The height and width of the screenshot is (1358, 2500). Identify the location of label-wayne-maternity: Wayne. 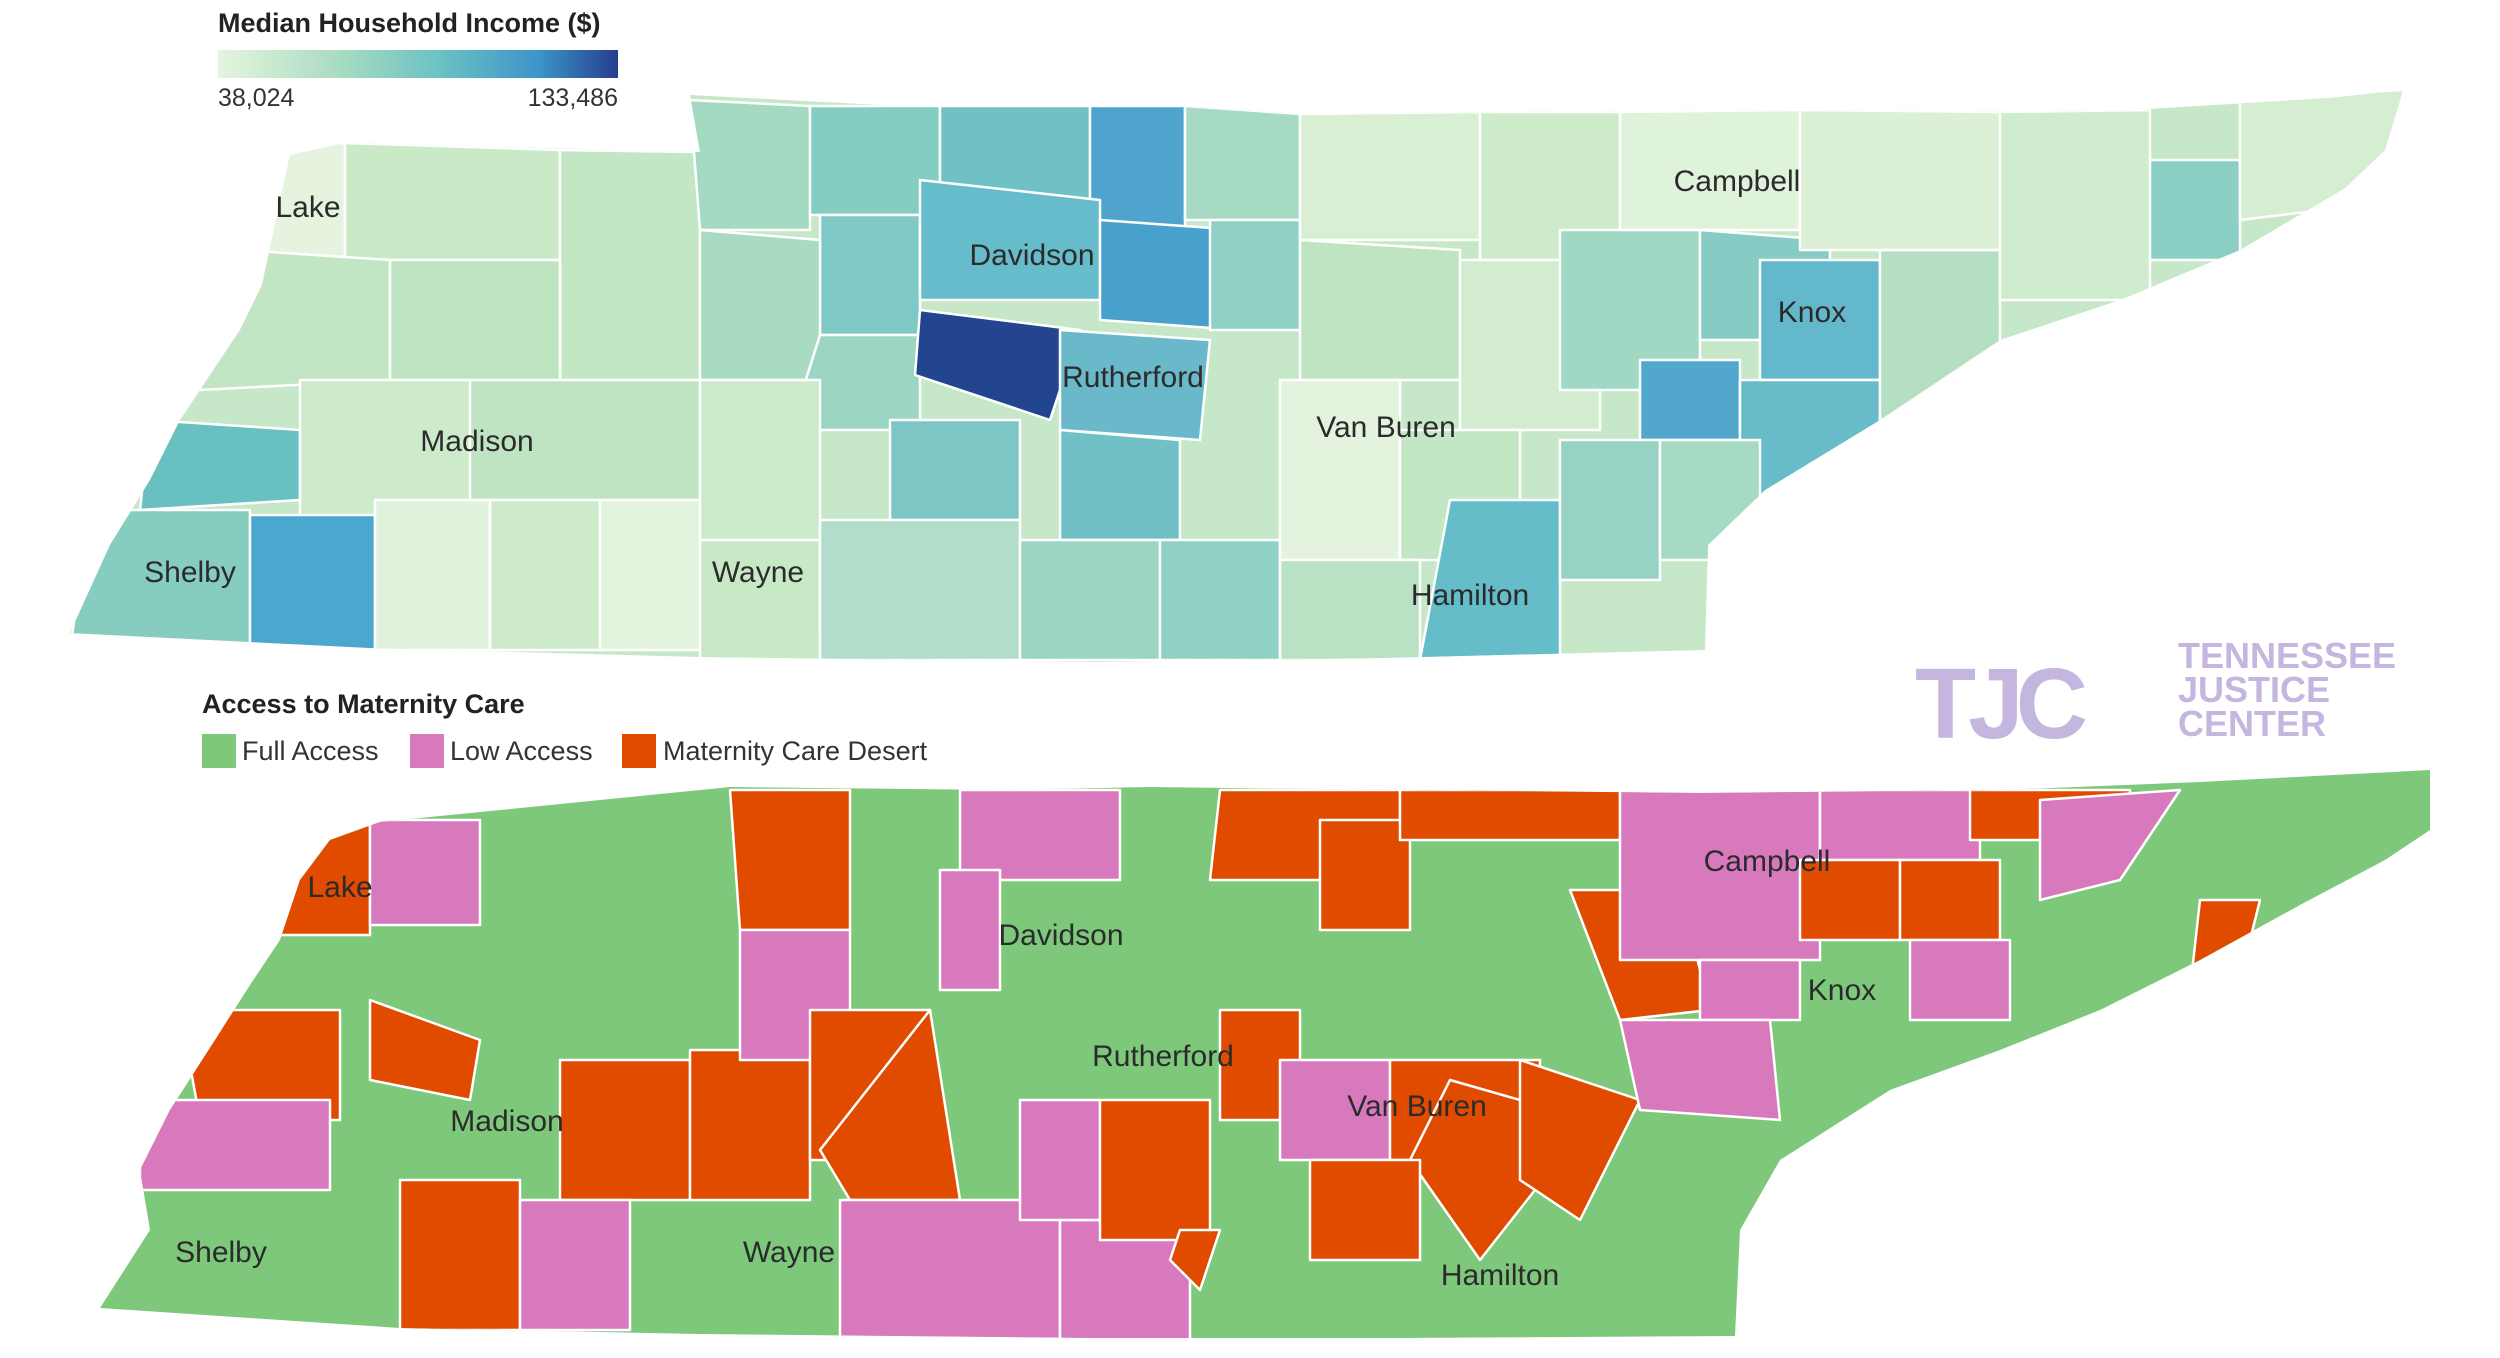
(789, 1252).